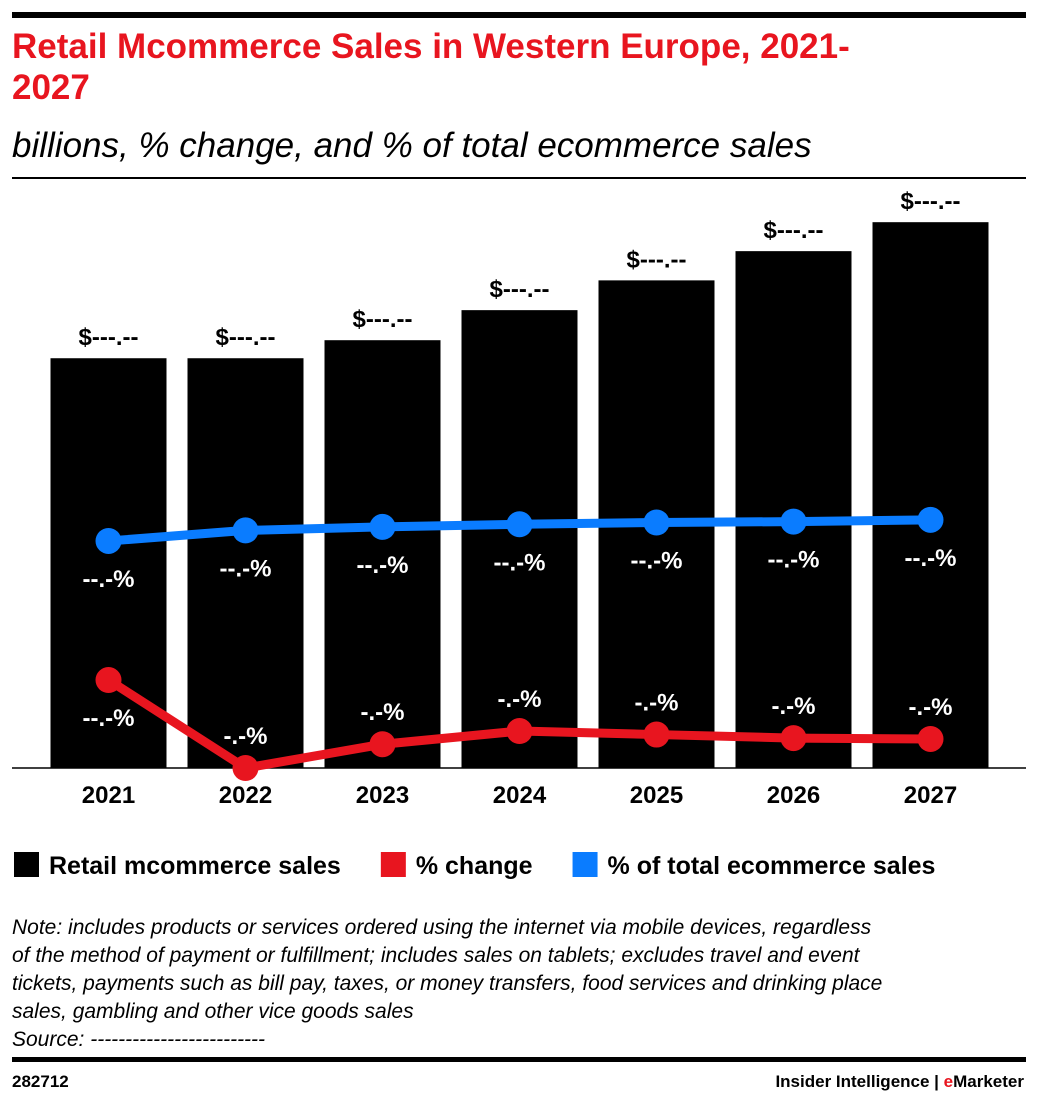 The height and width of the screenshot is (1106, 1040). What do you see at coordinates (519, 15) in the screenshot?
I see `top-rule` at bounding box center [519, 15].